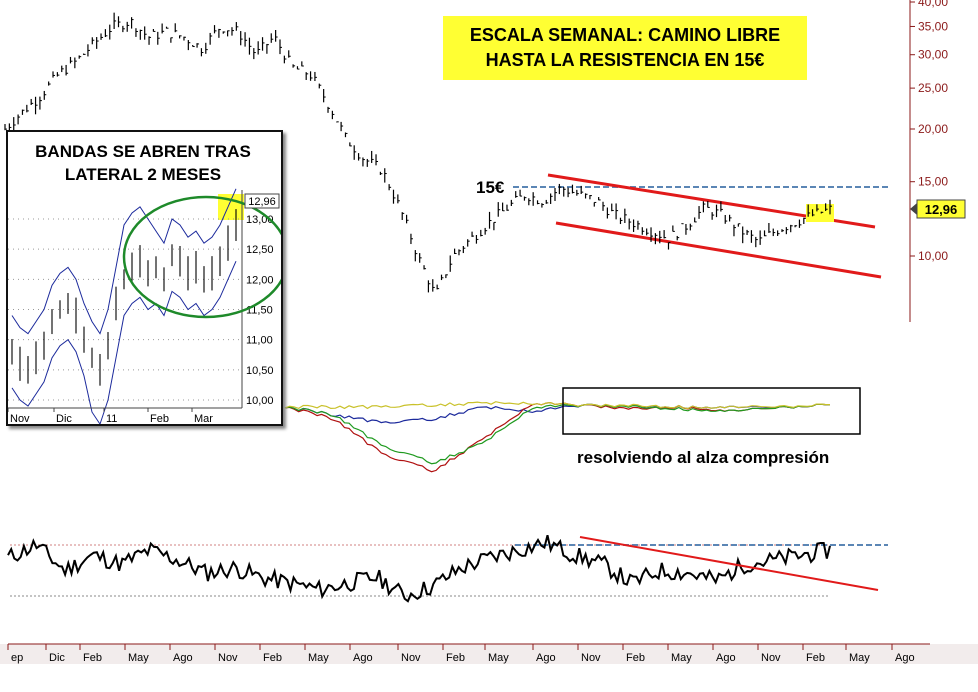 This screenshot has height=692, width=978. What do you see at coordinates (820, 213) in the screenshot?
I see `price-highlight` at bounding box center [820, 213].